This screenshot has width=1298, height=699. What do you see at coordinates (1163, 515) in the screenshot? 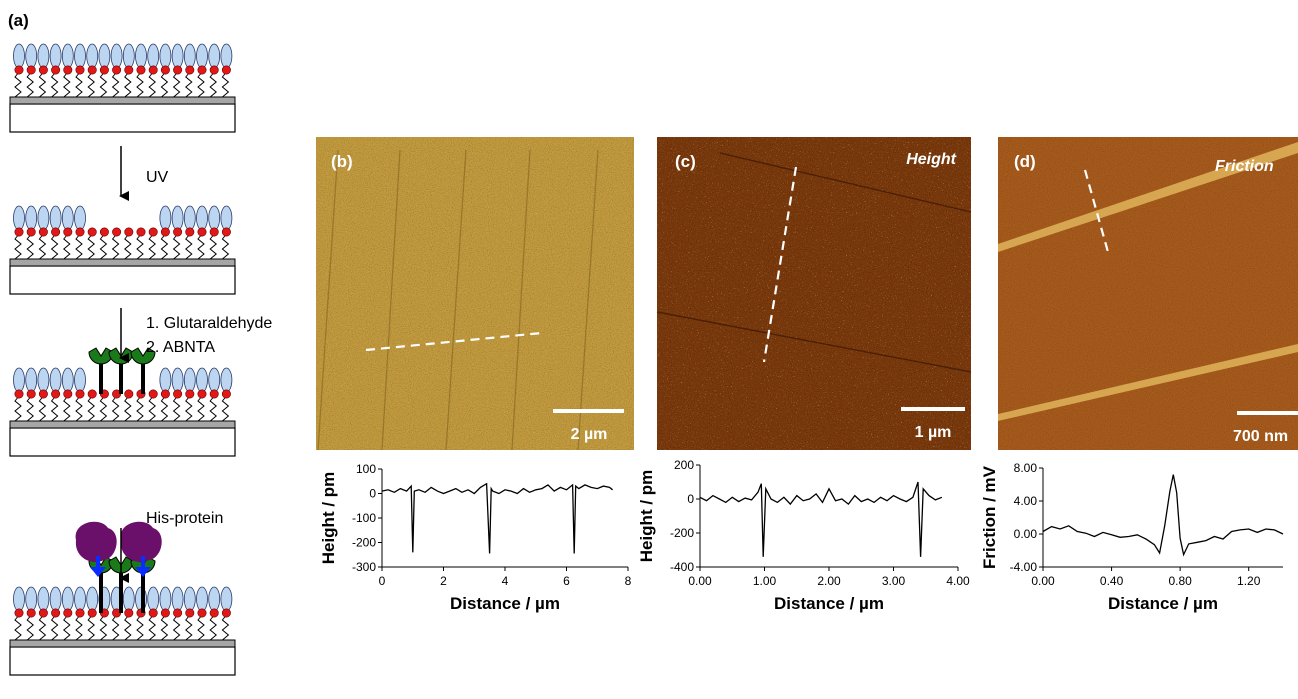
I see `profile-series-line` at bounding box center [1163, 515].